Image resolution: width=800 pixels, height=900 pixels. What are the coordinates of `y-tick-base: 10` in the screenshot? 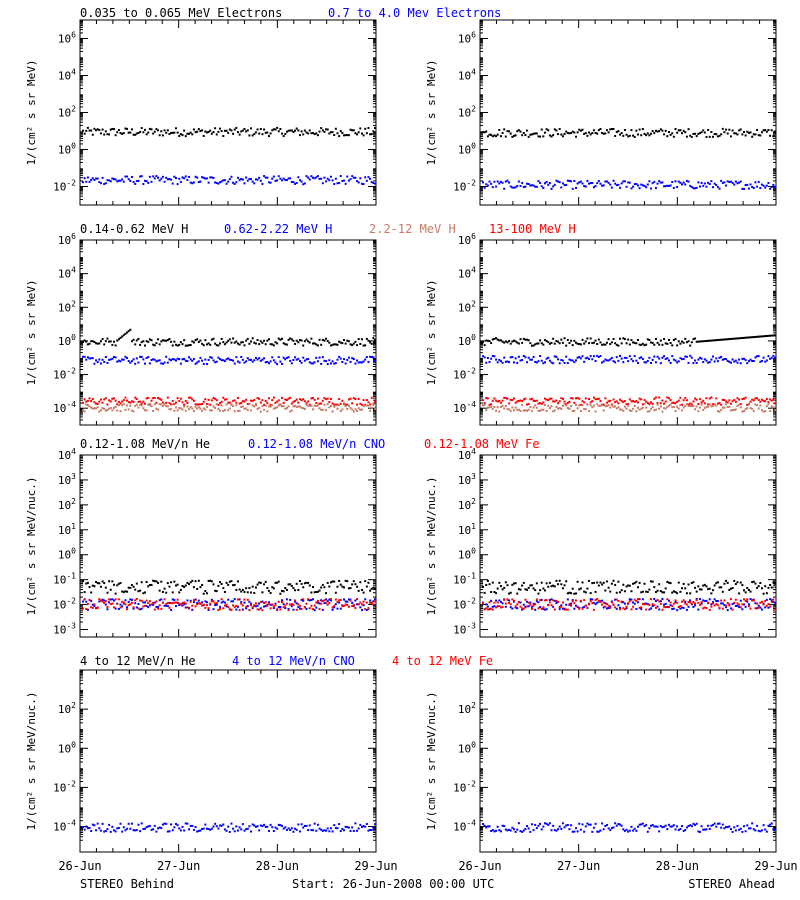 It's located at (64, 480).